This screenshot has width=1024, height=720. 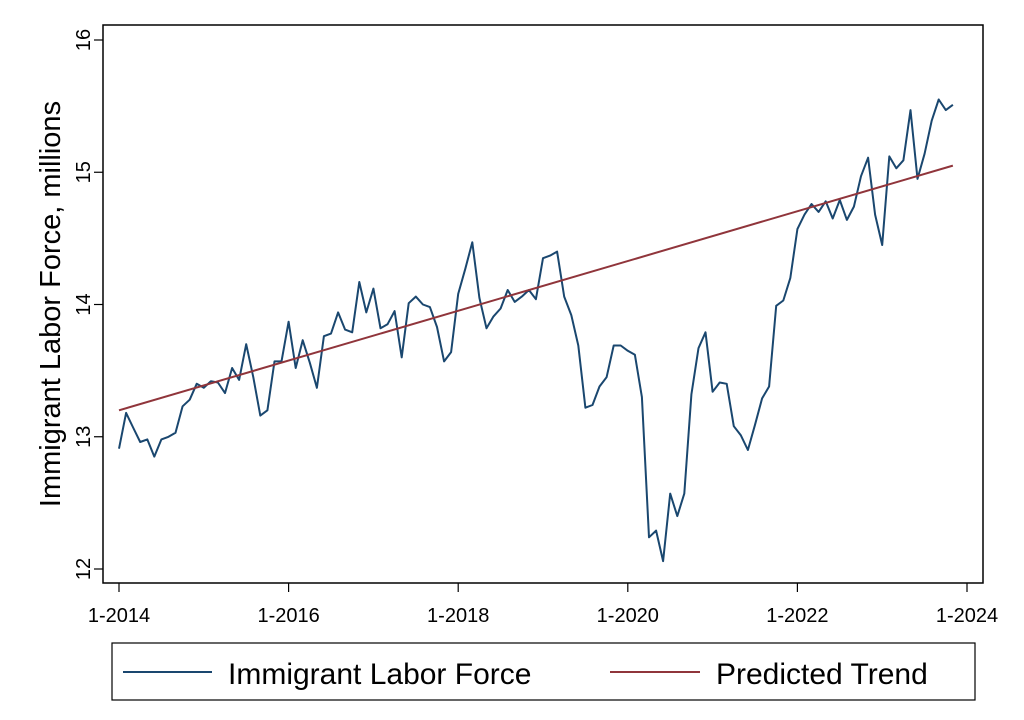 What do you see at coordinates (51, 304) in the screenshot?
I see `y-axis-label: Immigrant Labor Force, millions` at bounding box center [51, 304].